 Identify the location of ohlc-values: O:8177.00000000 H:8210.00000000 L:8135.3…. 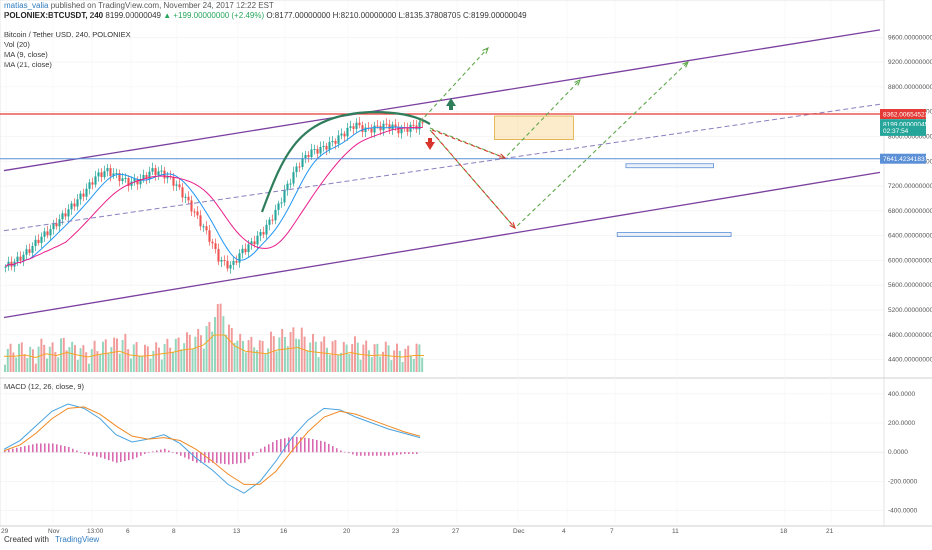
(396, 15).